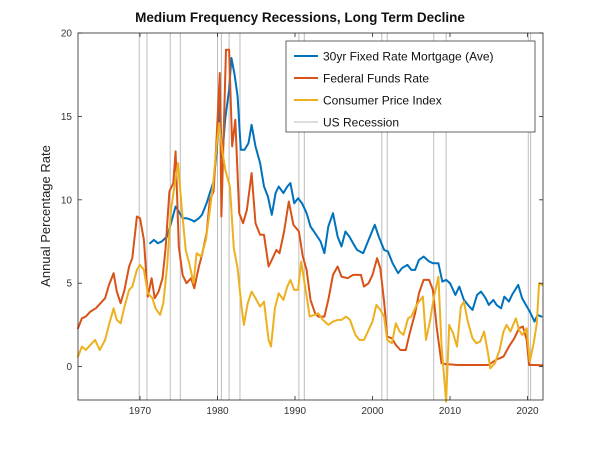  What do you see at coordinates (382, 101) in the screenshot?
I see `legend-label-2: Consumer Price Index` at bounding box center [382, 101].